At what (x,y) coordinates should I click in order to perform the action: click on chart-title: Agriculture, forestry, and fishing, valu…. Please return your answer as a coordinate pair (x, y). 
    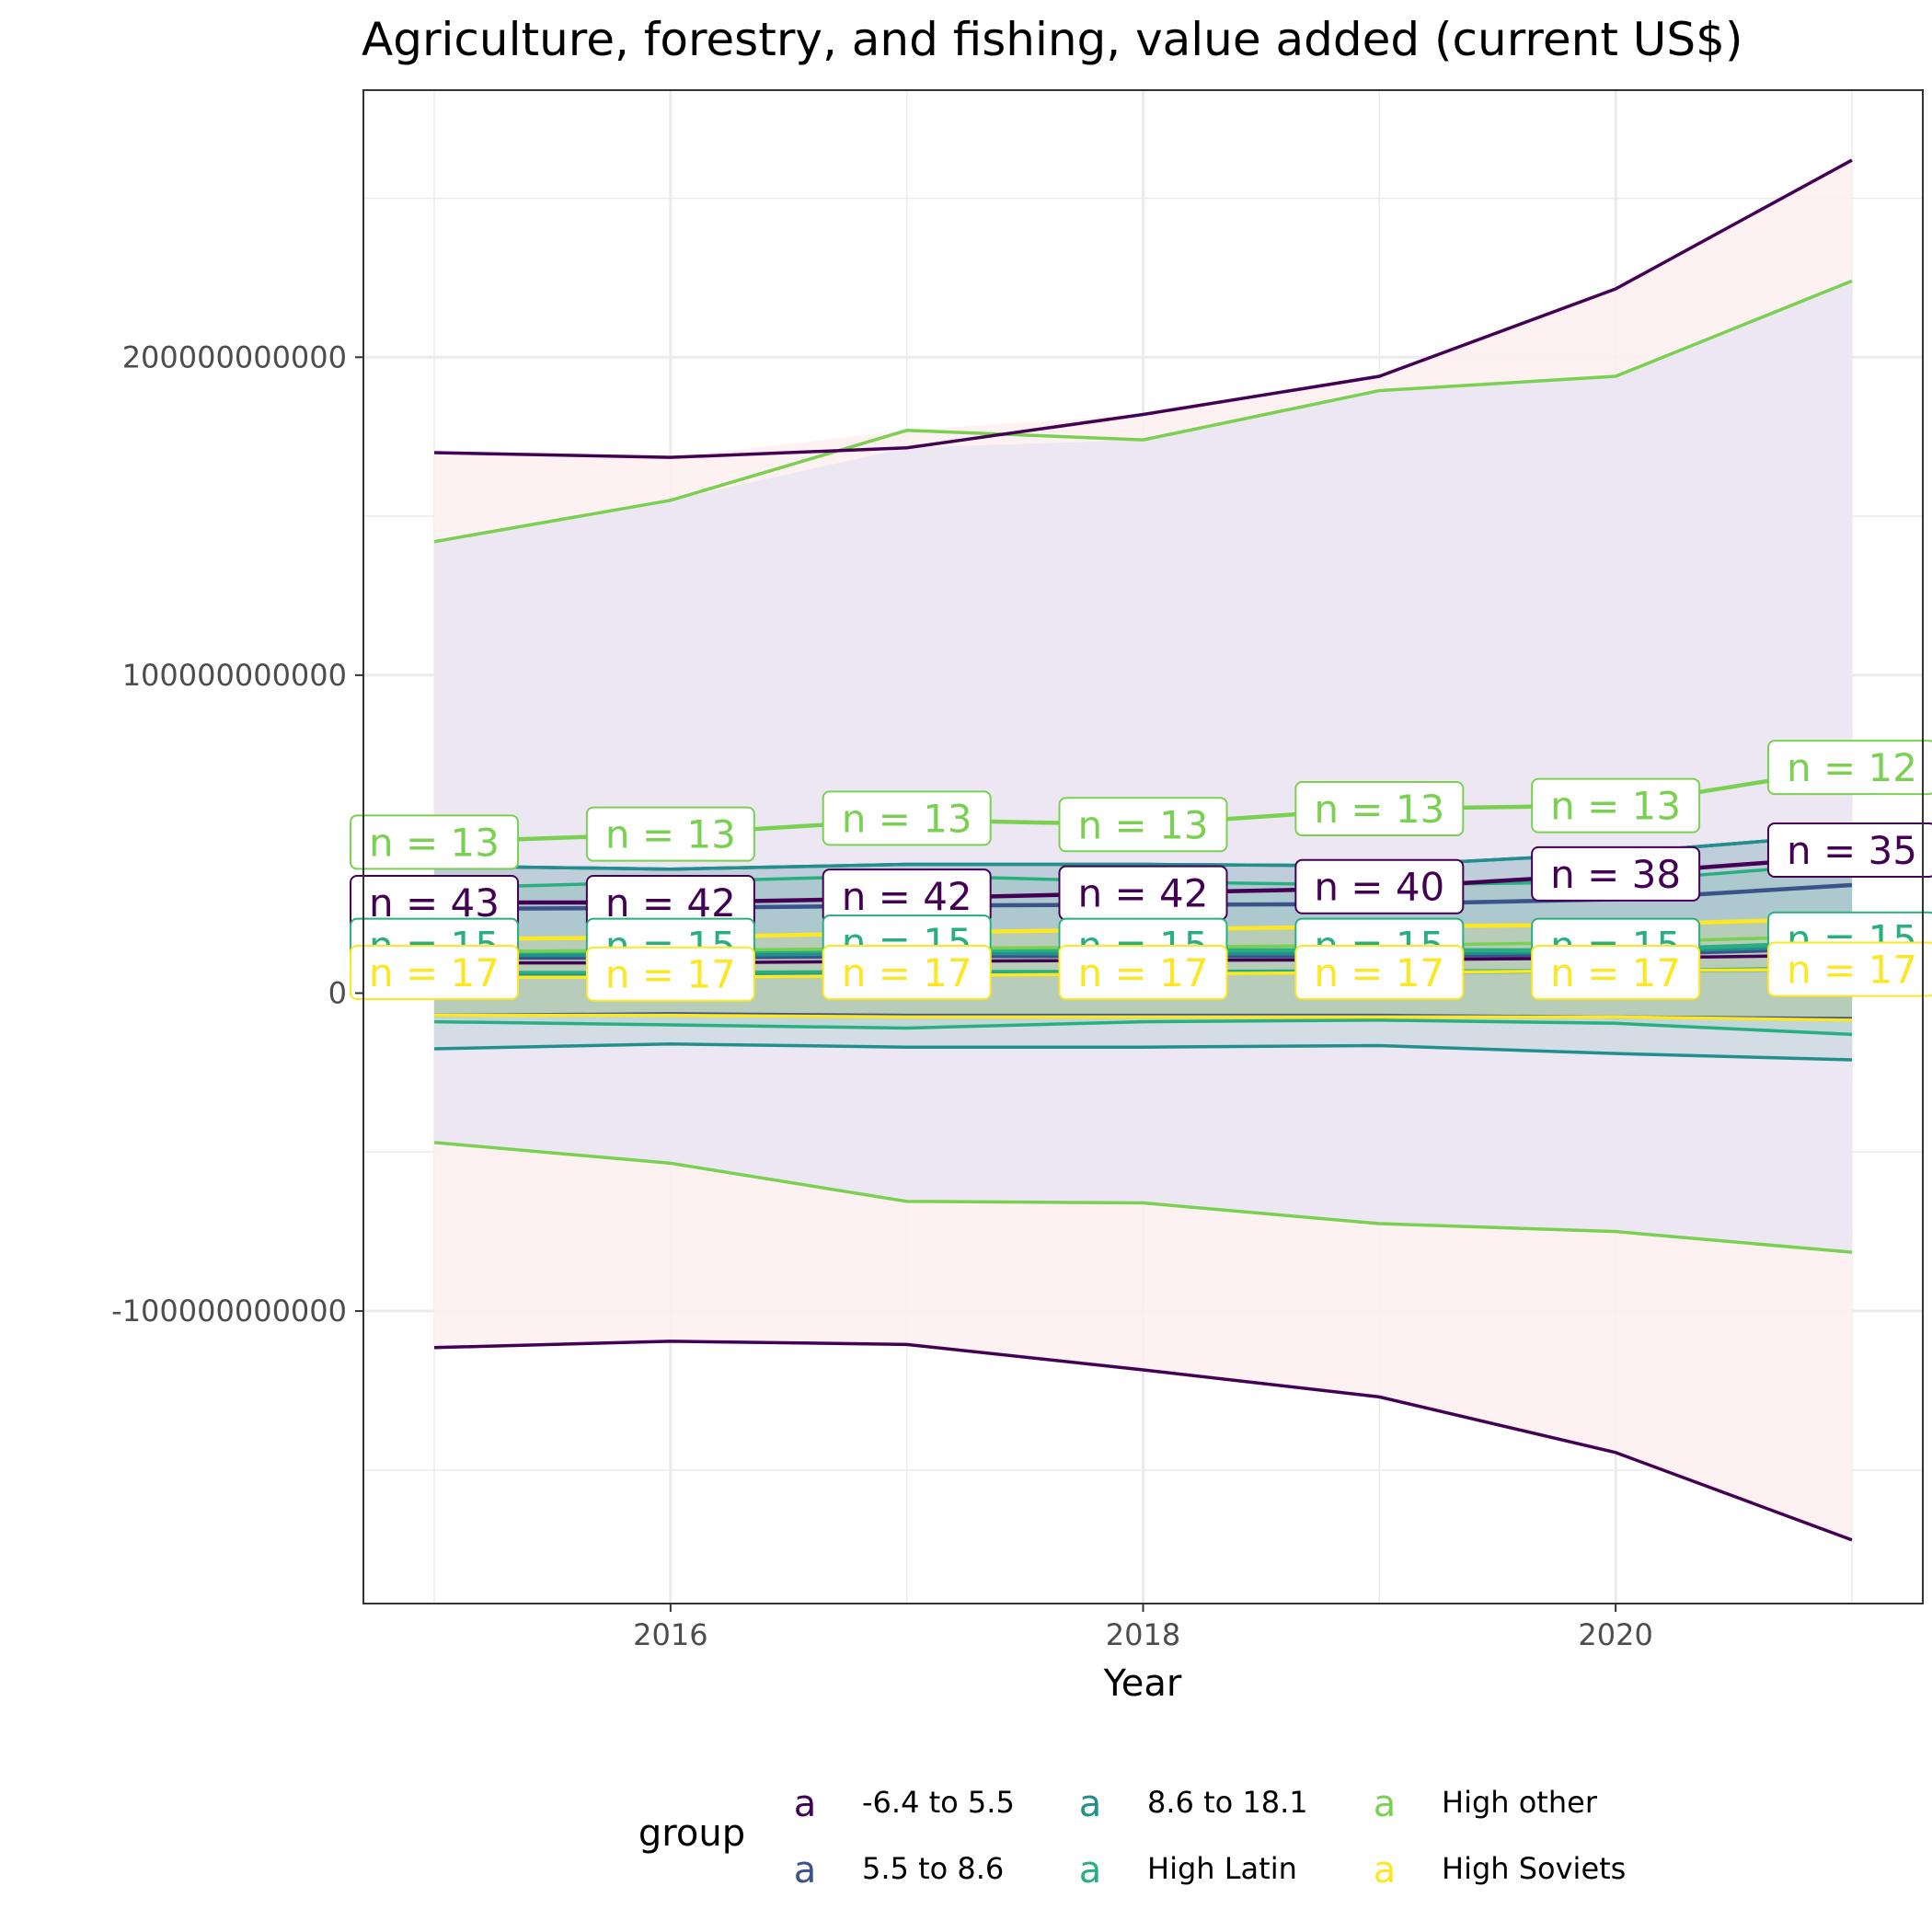
    Looking at the image, I should click on (1052, 39).